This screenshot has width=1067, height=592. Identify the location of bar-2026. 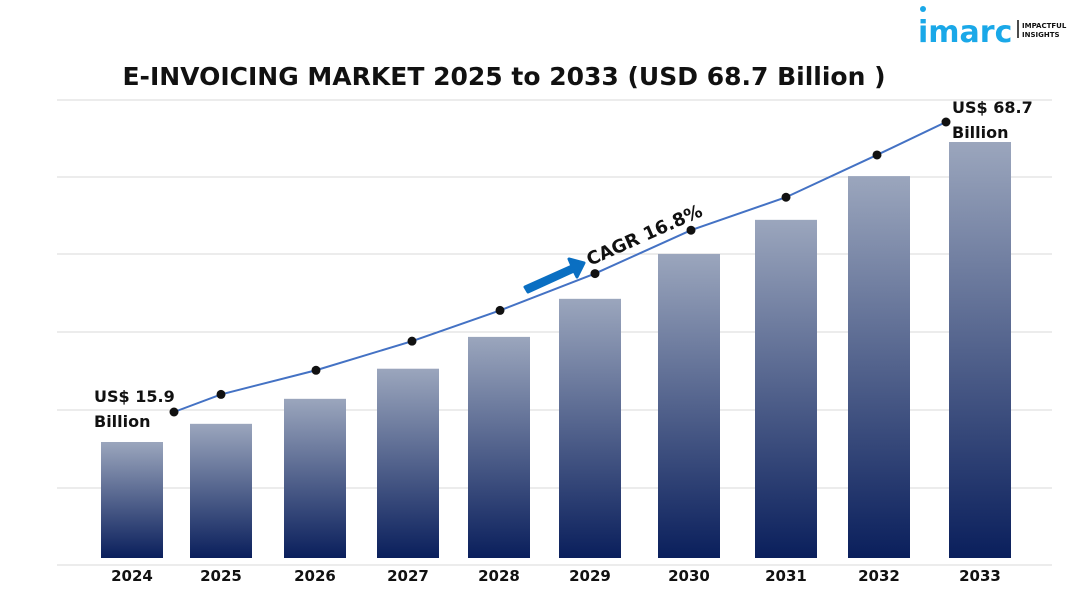
(315, 478).